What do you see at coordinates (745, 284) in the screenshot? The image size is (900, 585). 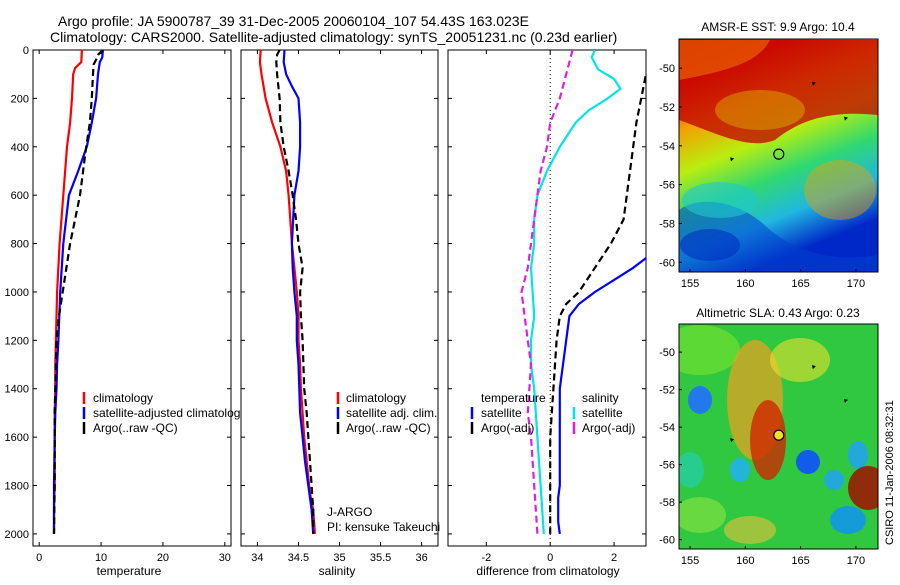 I see `map-x-tick-label: 160` at bounding box center [745, 284].